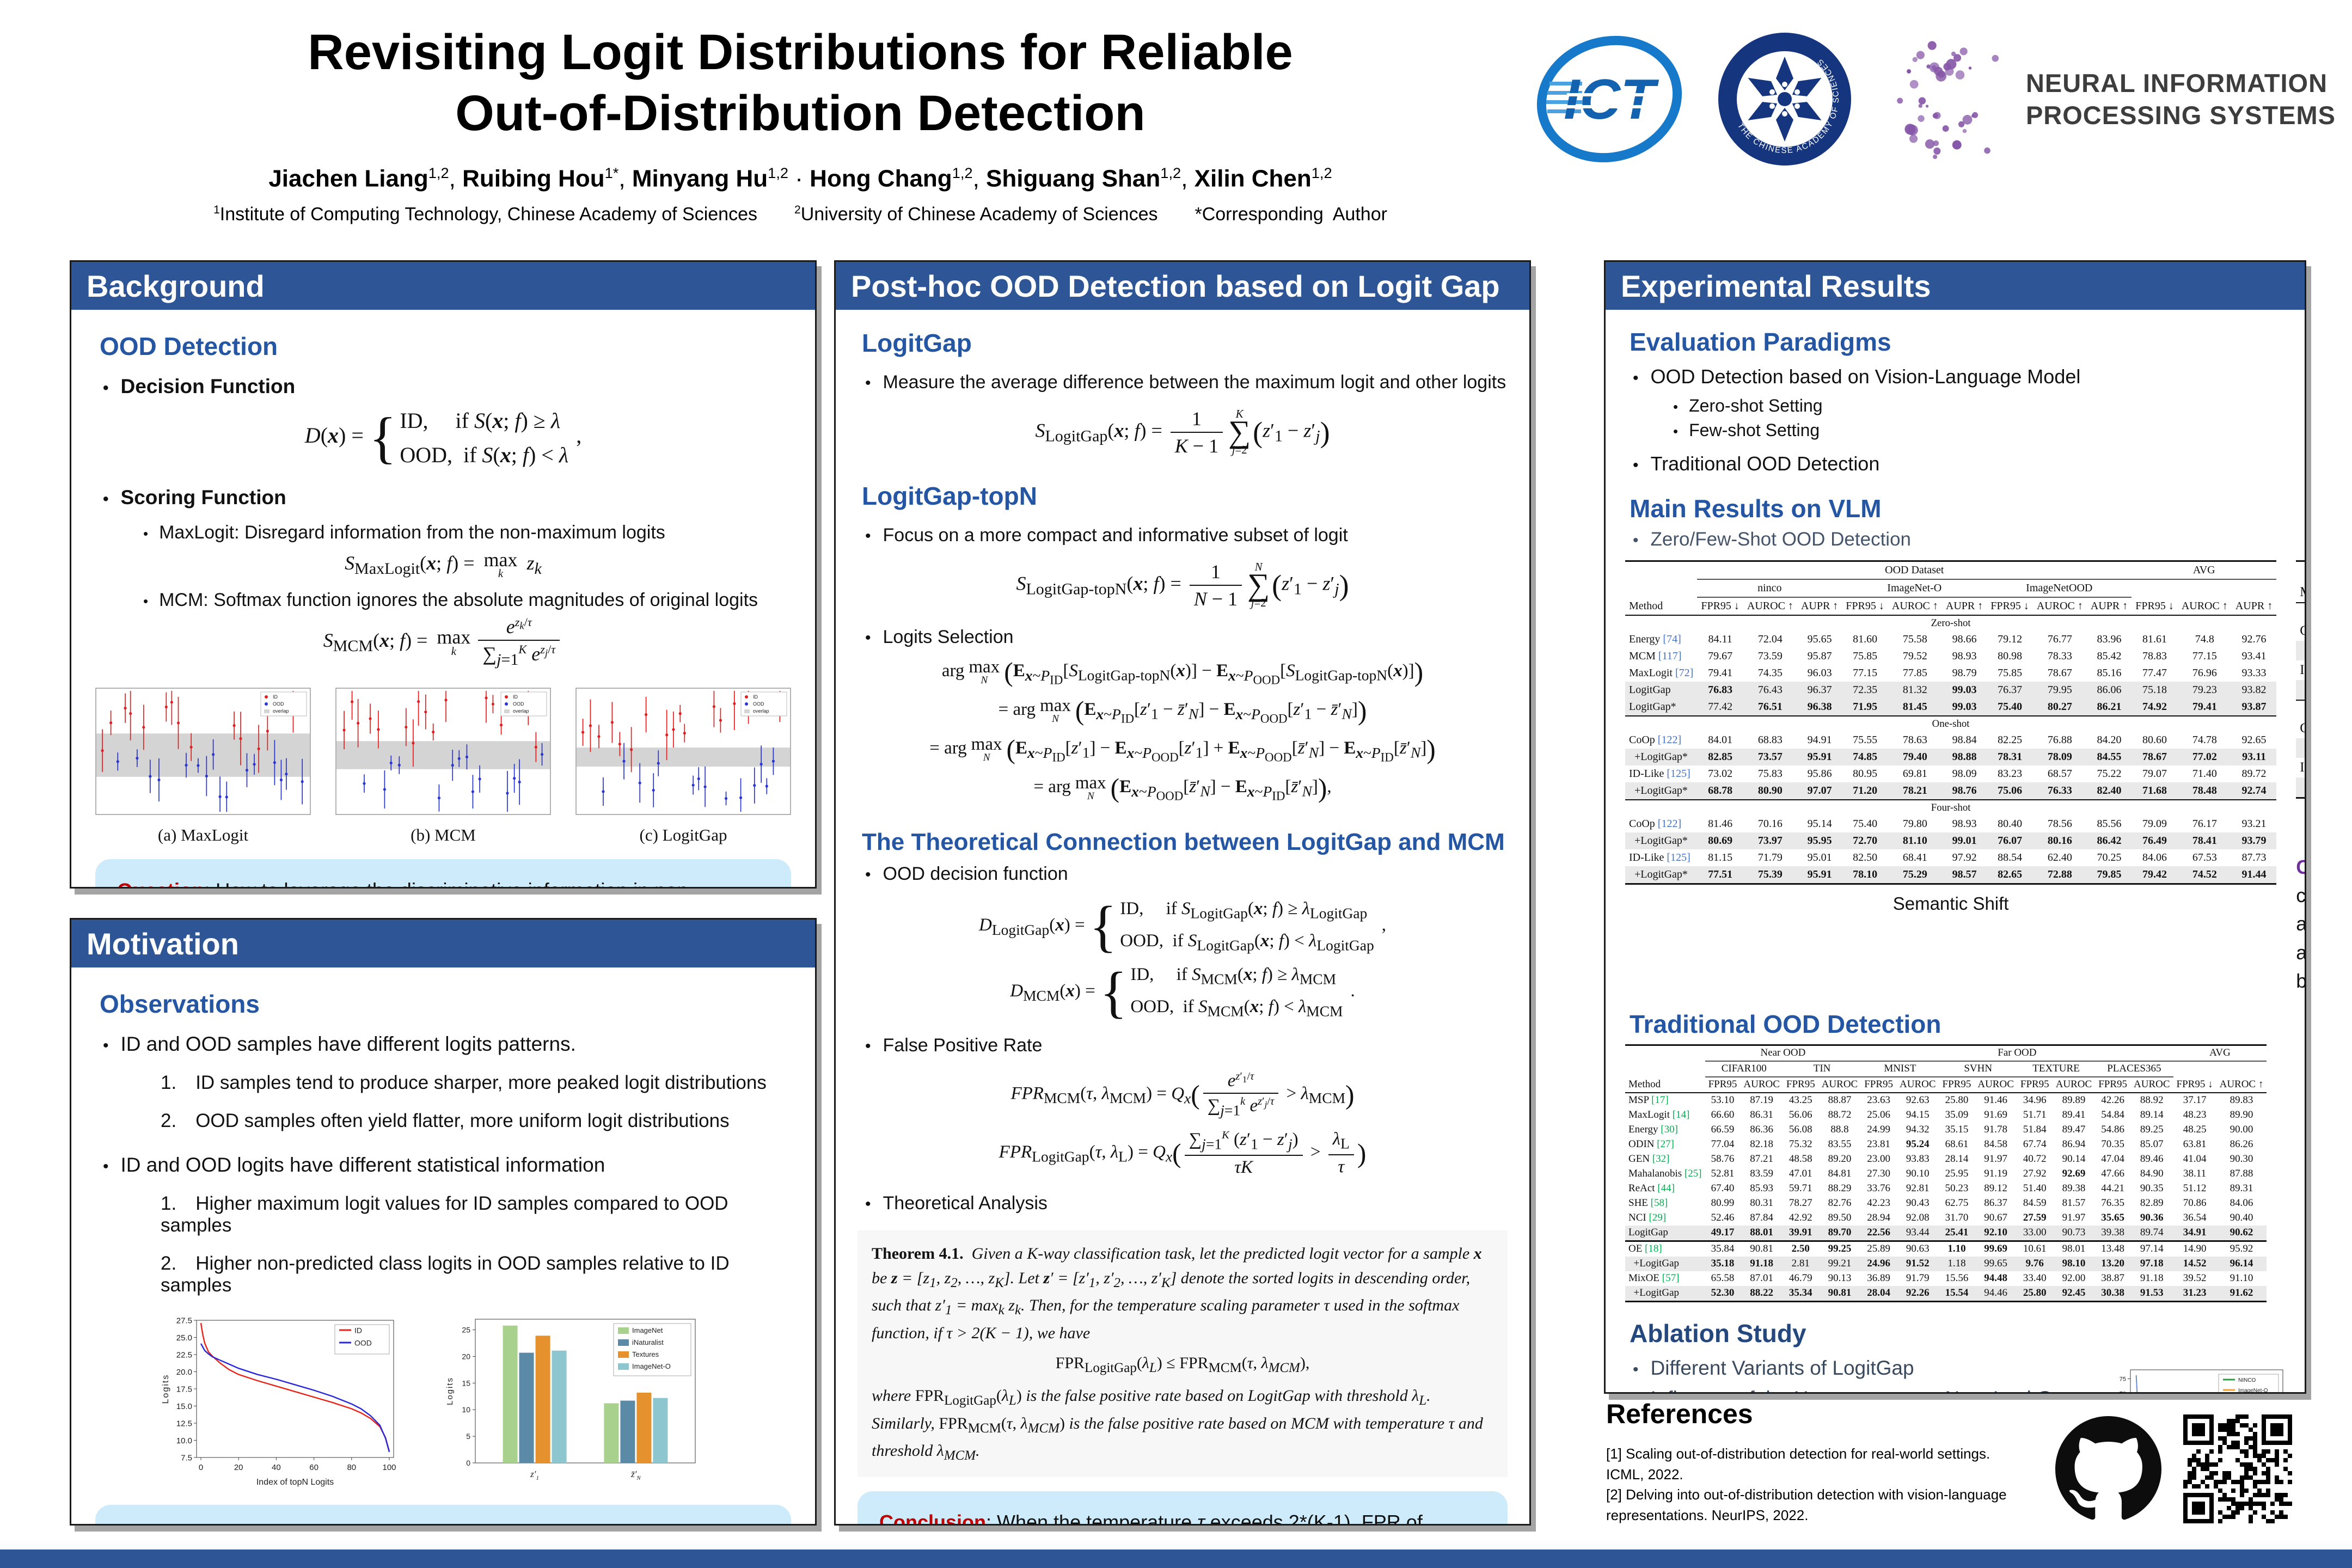  What do you see at coordinates (2110, 99) in the screenshot?
I see `neurips-logo: NEURAL INFORMATION PROCESSING SYSTEMS` at bounding box center [2110, 99].